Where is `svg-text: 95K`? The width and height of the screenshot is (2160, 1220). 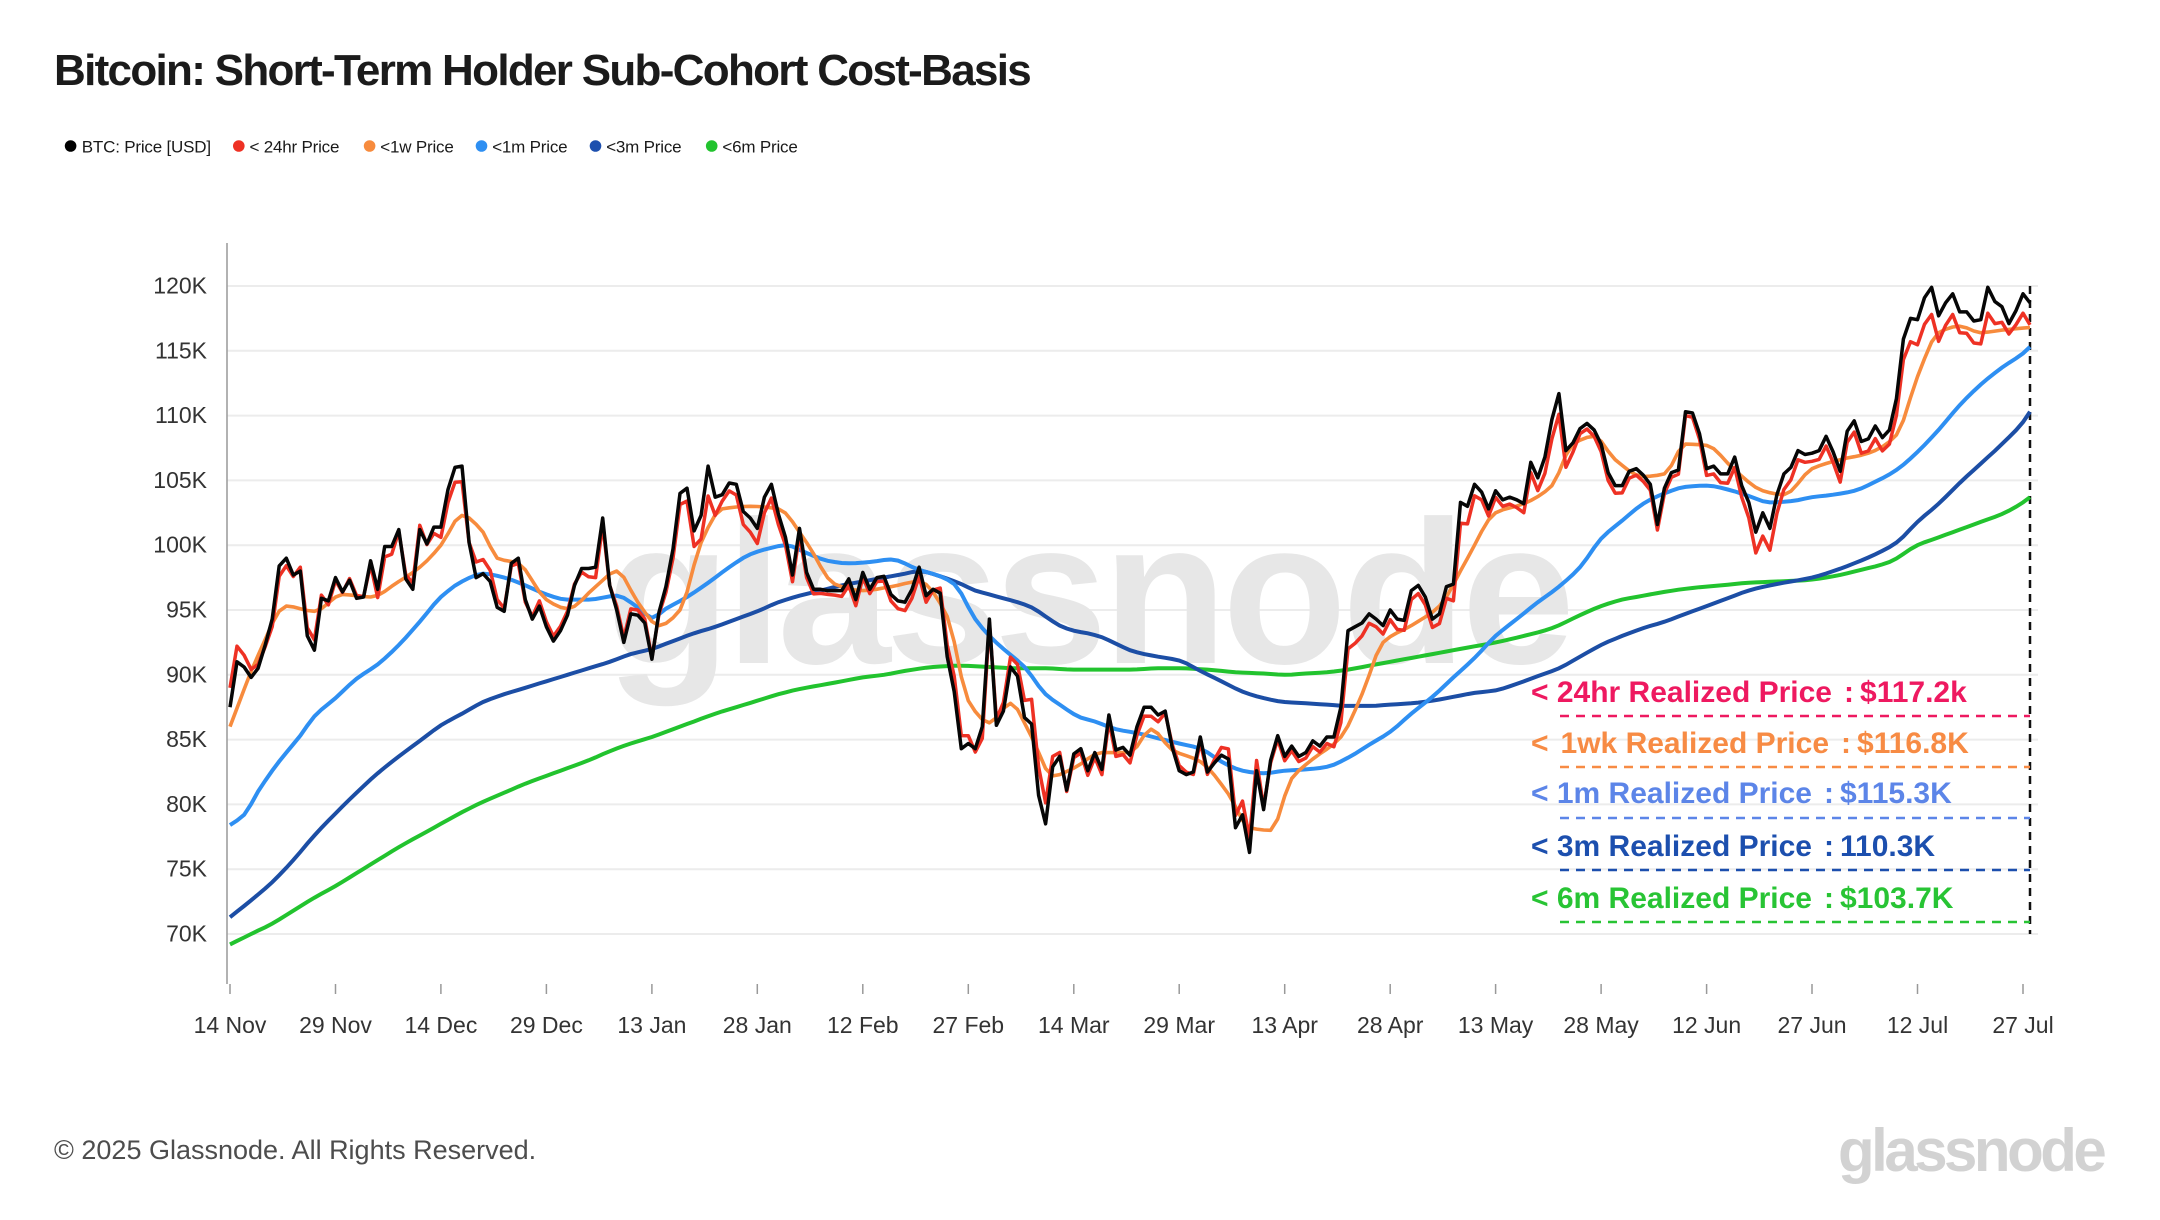
svg-text: 95K is located at coordinates (187, 610).